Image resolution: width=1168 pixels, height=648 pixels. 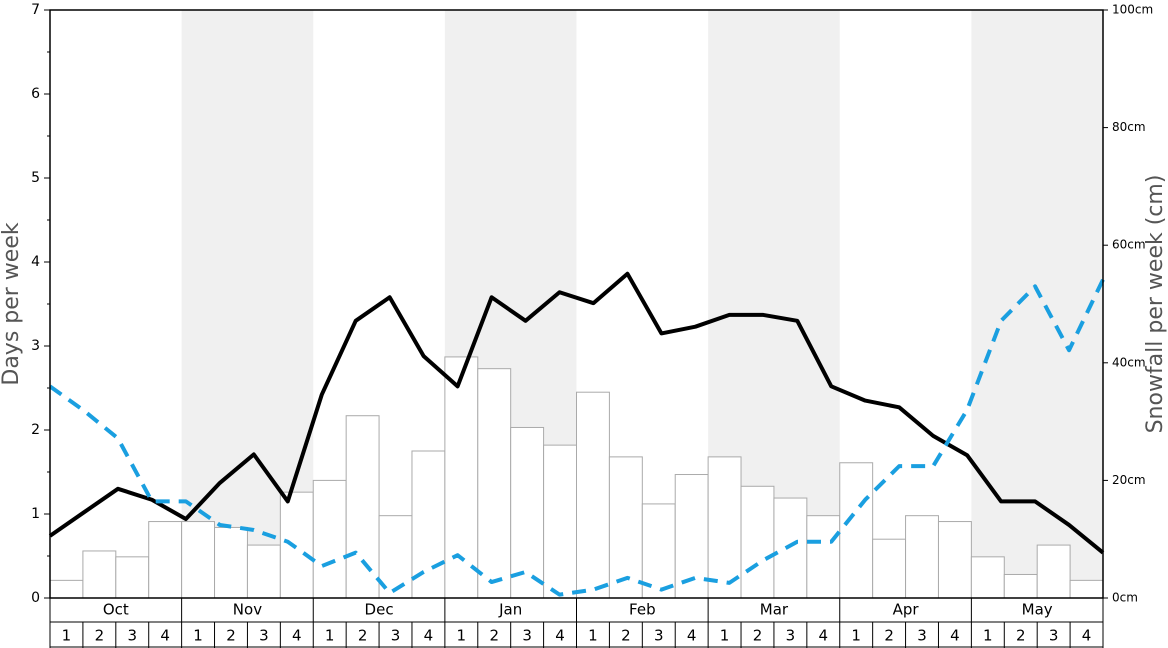 I want to click on y2-tick-label: 100cm, so click(x=1132, y=10).